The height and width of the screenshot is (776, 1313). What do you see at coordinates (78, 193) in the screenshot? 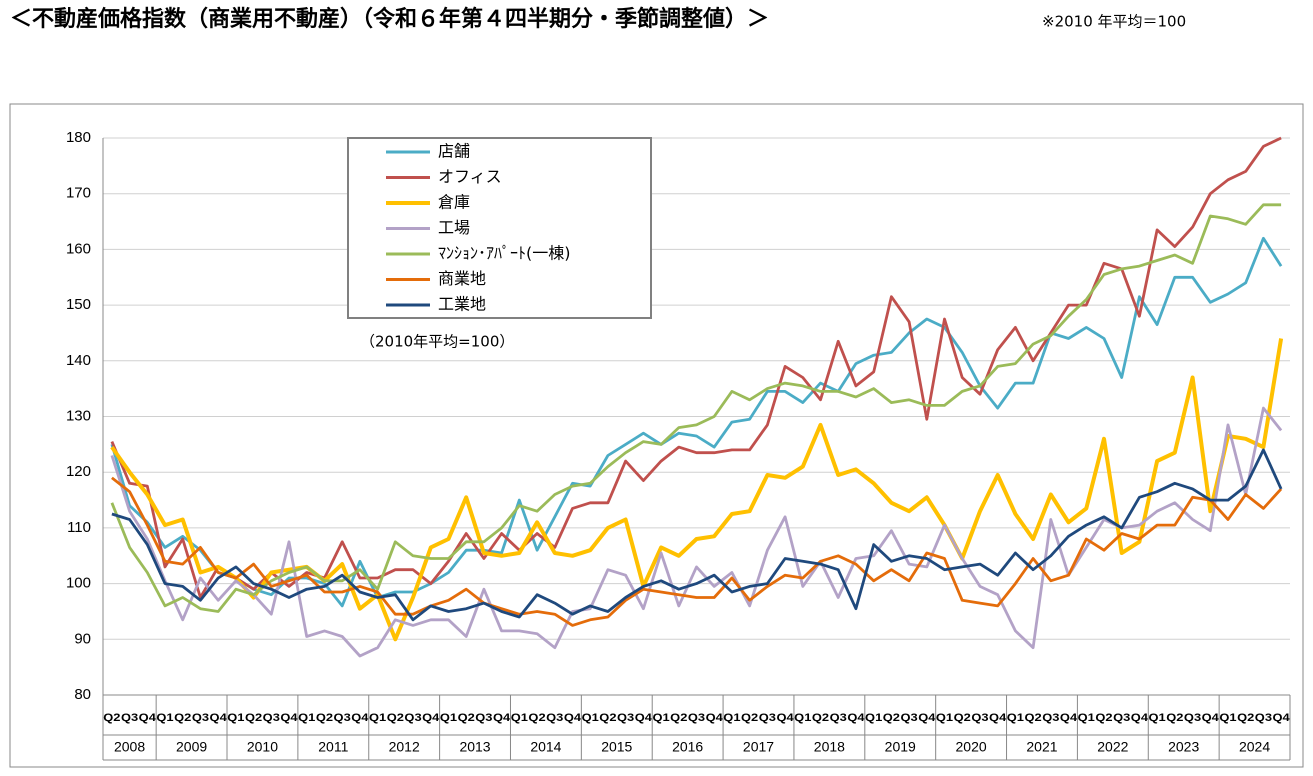
I see `y-tick-label: 170` at bounding box center [78, 193].